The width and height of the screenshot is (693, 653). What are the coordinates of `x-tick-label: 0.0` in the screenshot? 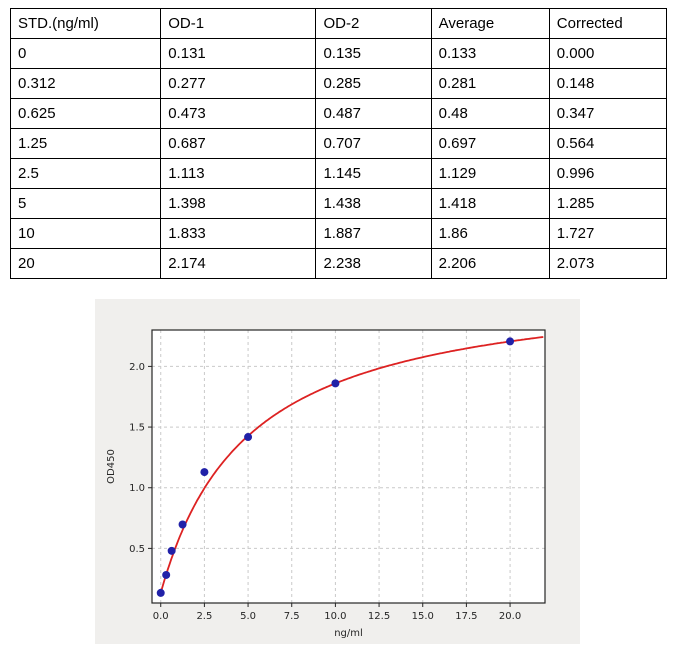 It's located at (161, 616).